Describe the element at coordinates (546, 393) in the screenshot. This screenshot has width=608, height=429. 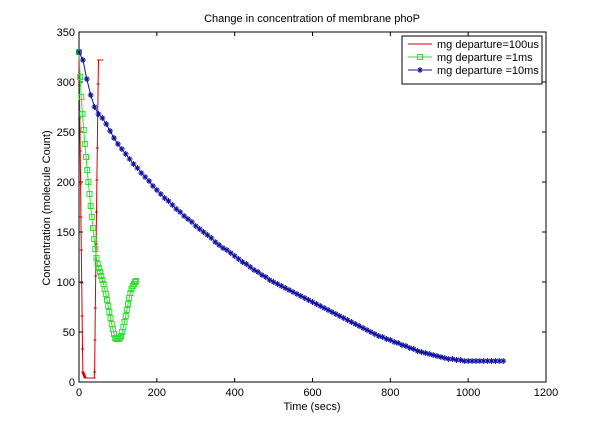
I see `x-tick-label: 1200` at that location.